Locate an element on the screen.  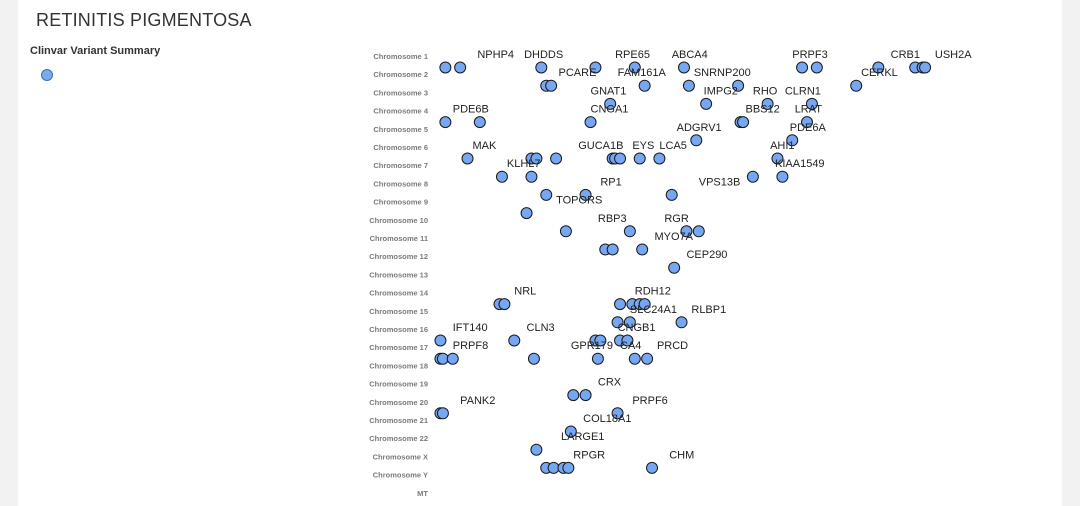
y-axis-label: Chromosome 12 is located at coordinates (398, 256).